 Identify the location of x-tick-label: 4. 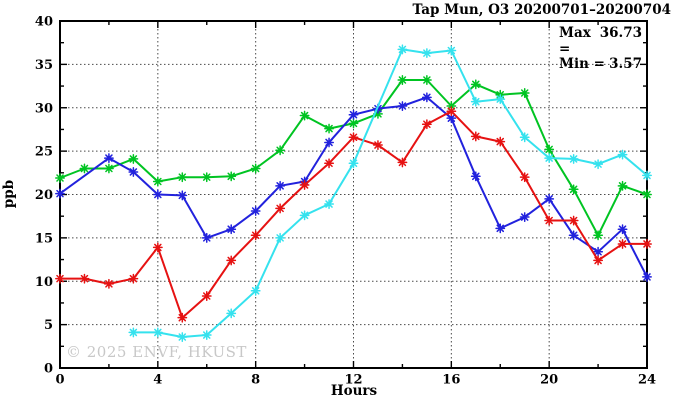
(157, 380).